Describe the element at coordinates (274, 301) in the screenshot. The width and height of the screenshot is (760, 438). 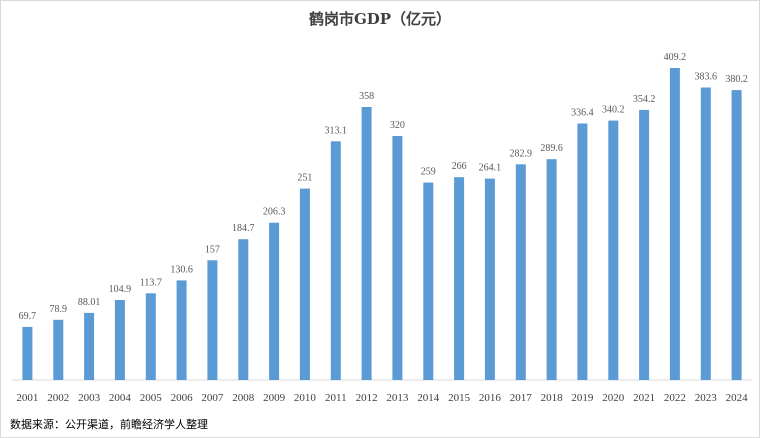
I see `bar-2009` at that location.